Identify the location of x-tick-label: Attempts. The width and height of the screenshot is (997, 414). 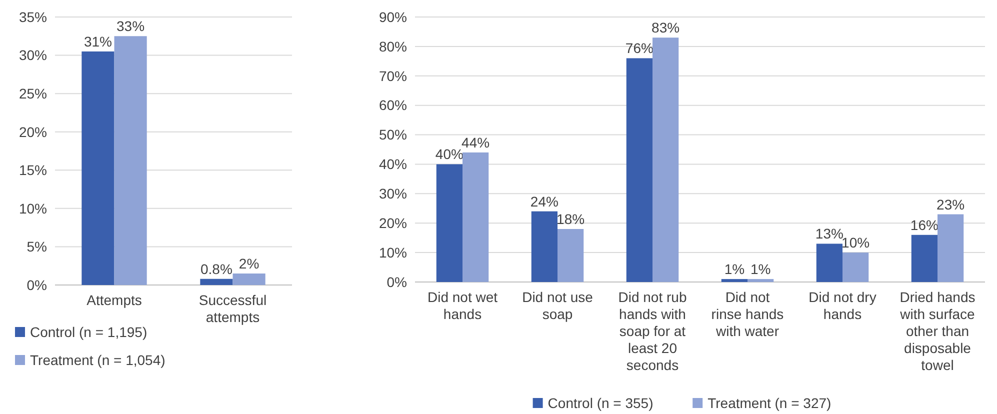
(114, 300).